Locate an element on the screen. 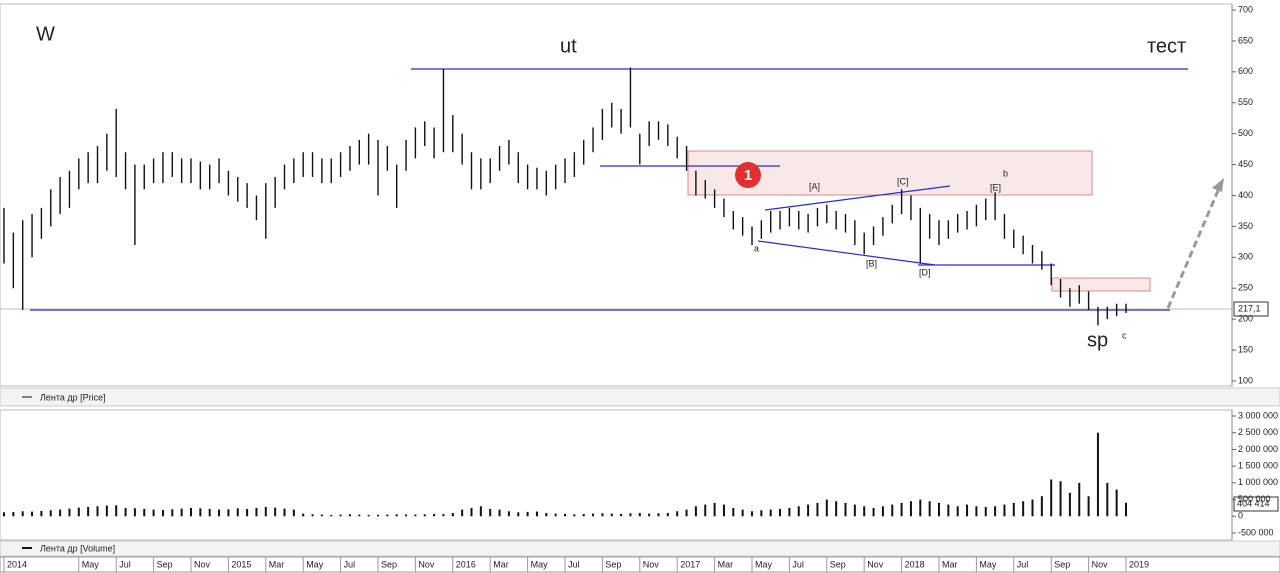 This screenshot has height=573, width=1280. x-tick-label: 2016 is located at coordinates (466, 564).